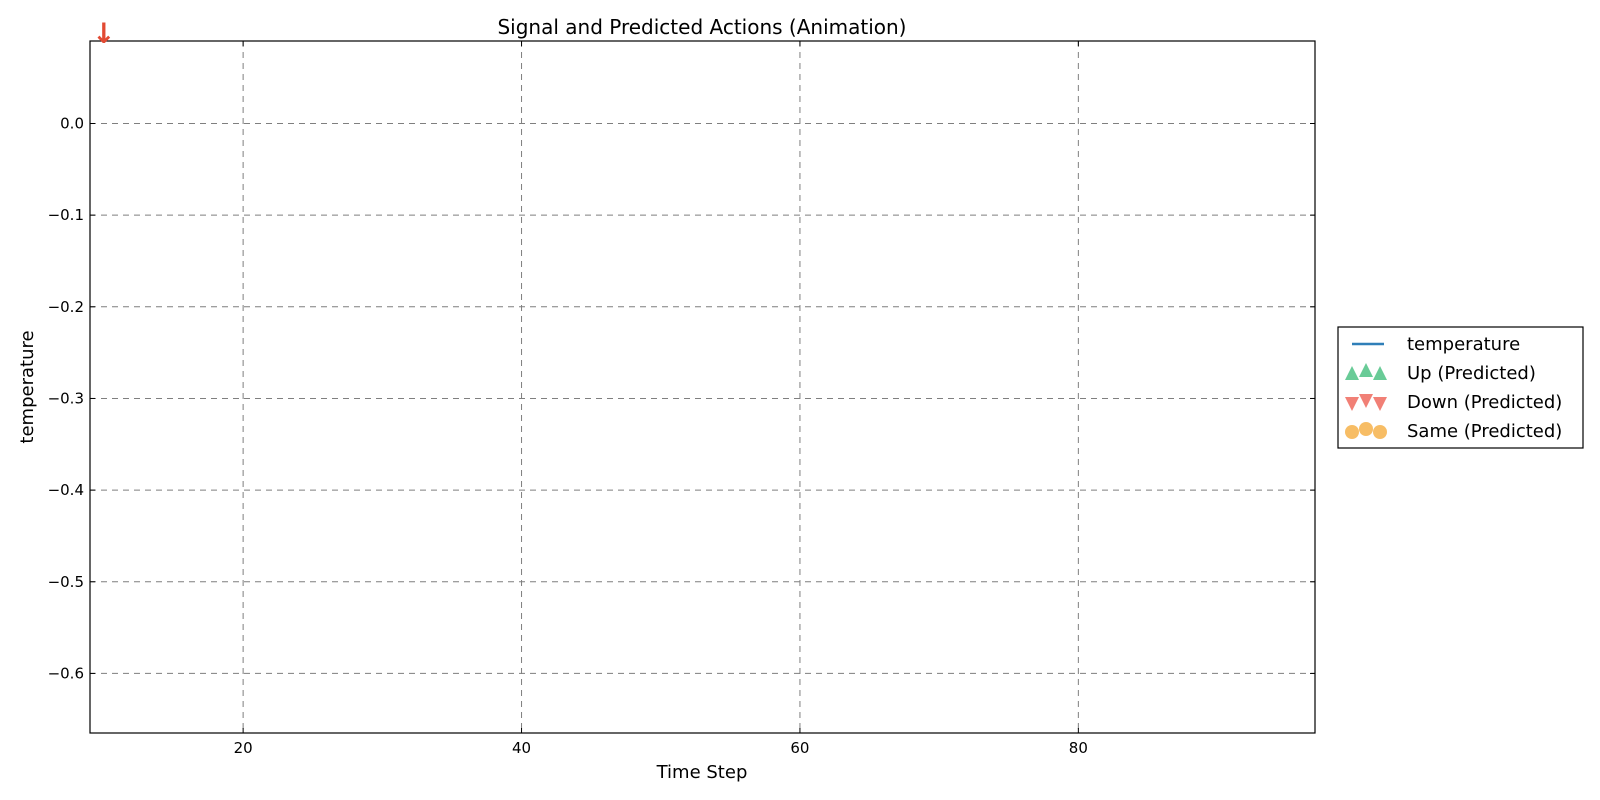  What do you see at coordinates (103, 33) in the screenshot?
I see `down-arrow-annotation: ↓` at bounding box center [103, 33].